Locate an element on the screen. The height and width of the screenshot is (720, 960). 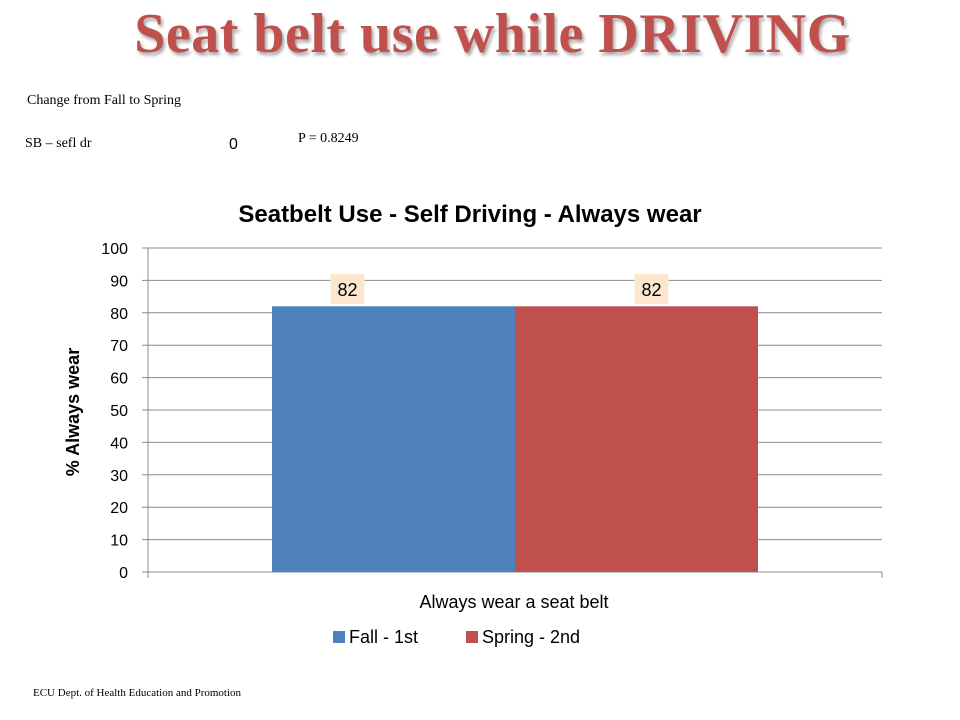
y-tick-label: 80 is located at coordinates (119, 314).